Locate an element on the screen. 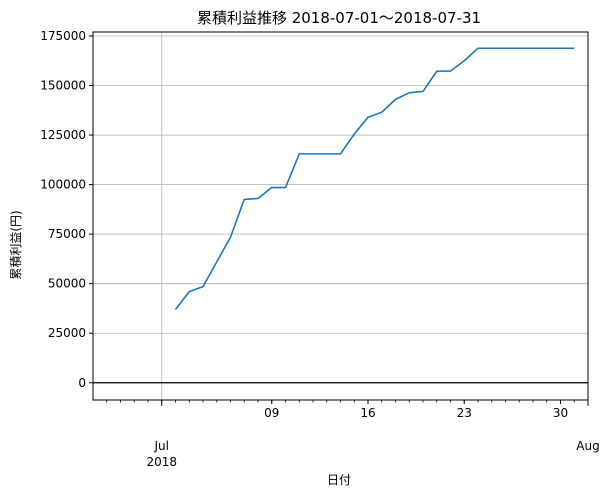 The image size is (609, 497). y-tick-label: 175000 is located at coordinates (63, 36).